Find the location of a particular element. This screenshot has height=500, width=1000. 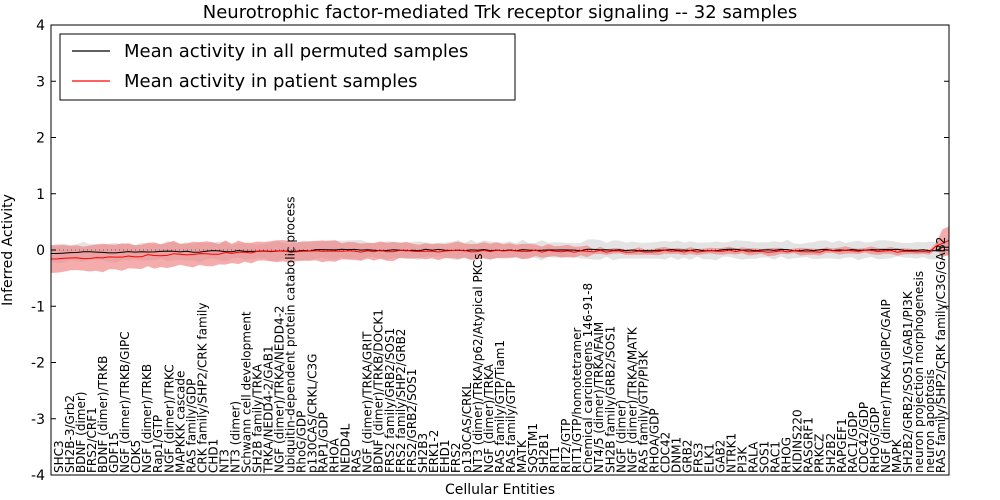

entity-label: SH2B-3/Grb2 is located at coordinates (70, 434).